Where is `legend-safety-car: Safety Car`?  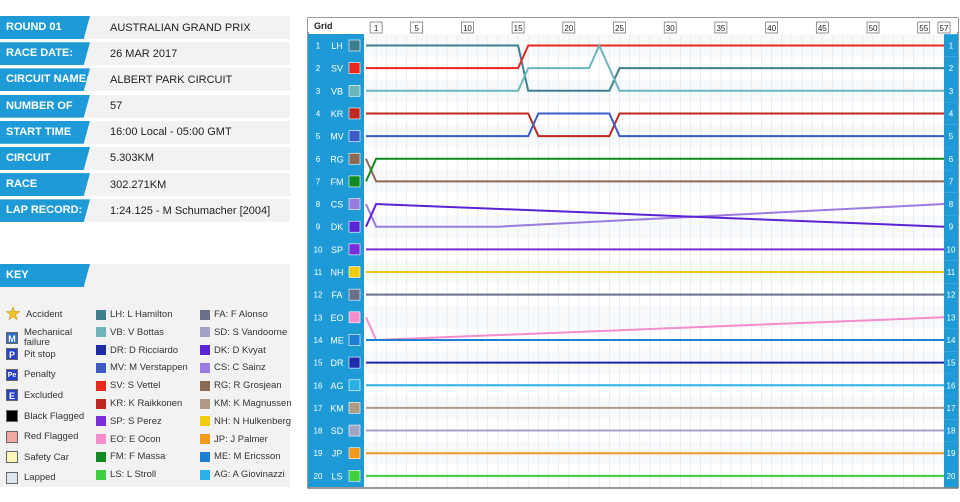
legend-safety-car: Safety Car is located at coordinates (37, 457).